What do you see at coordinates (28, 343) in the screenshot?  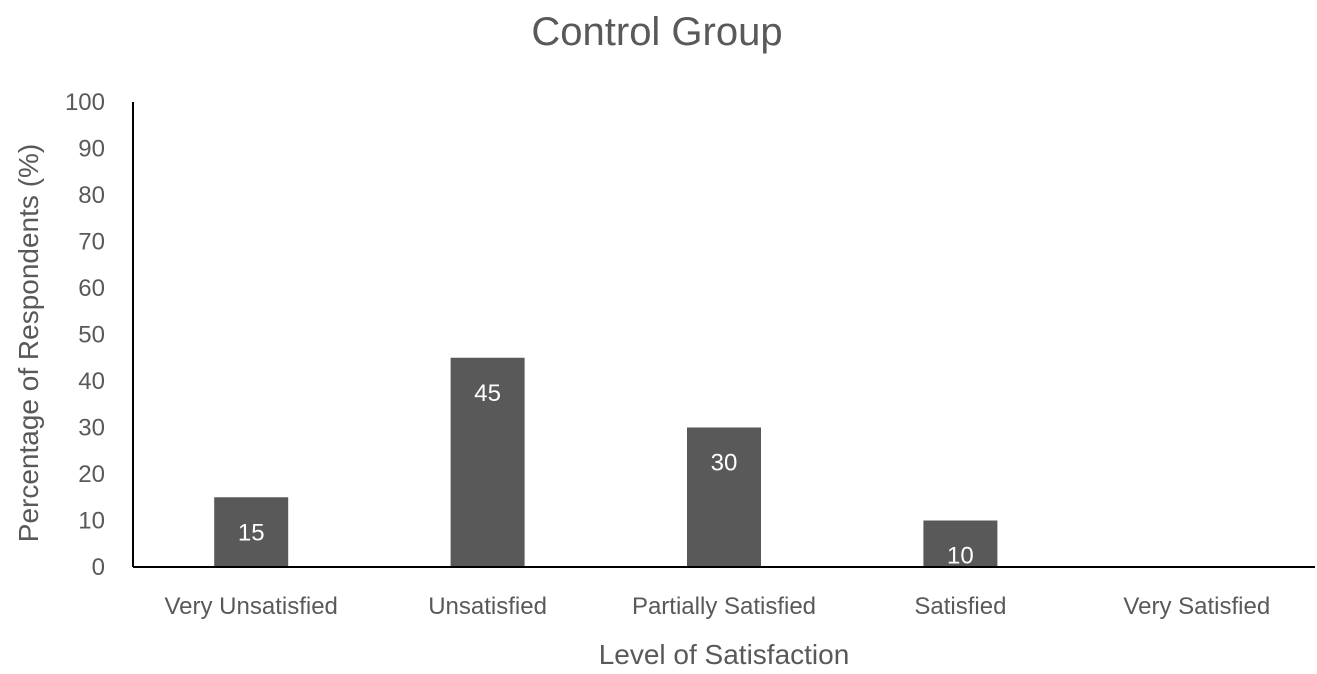 I see `y-axis-title: Percentage of Respondents (%)` at bounding box center [28, 343].